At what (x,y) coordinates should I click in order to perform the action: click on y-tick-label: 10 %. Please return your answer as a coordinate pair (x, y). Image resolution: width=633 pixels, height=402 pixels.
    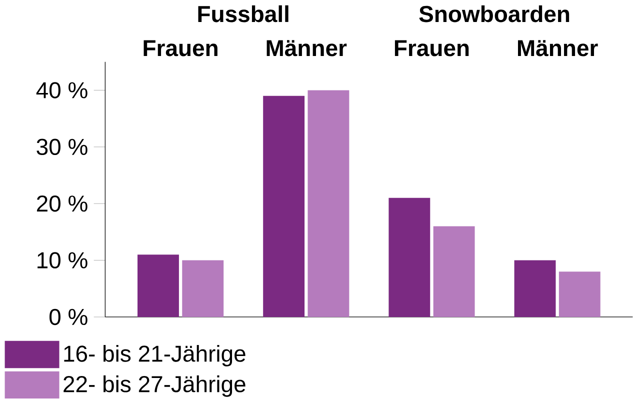
    Looking at the image, I should click on (63, 260).